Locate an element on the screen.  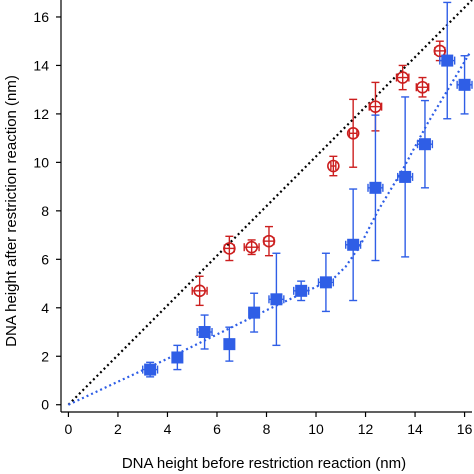
x-tick-label: 0 is located at coordinates (69, 429).